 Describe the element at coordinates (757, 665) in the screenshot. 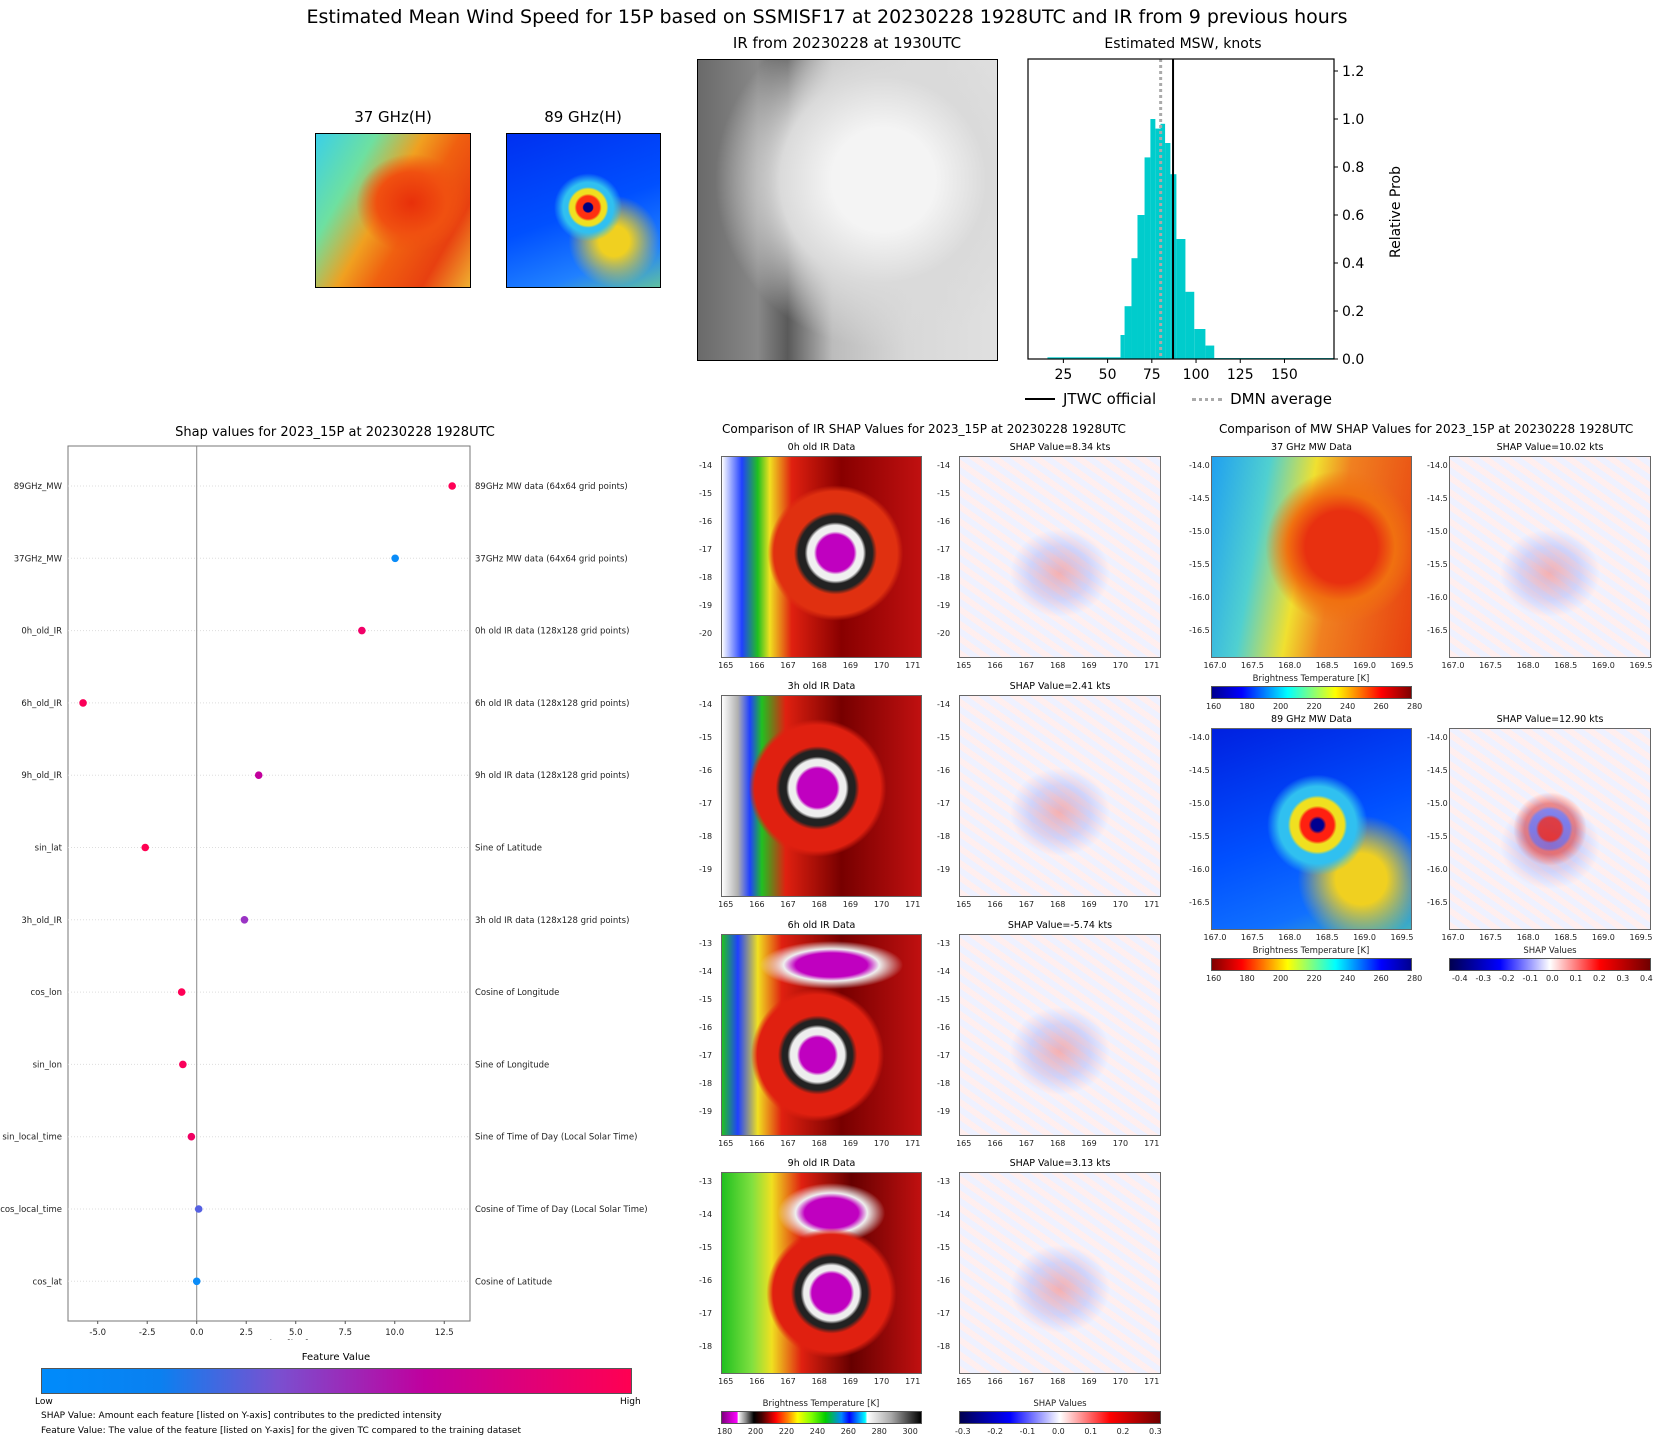

I see `ir-panel-0-lon-tick: 166` at that location.